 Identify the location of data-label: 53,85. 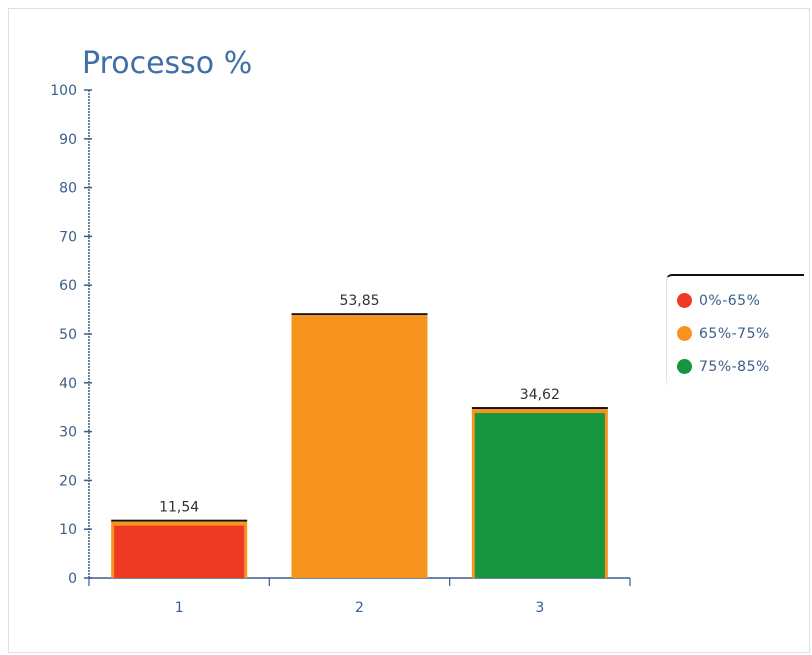
(359, 301).